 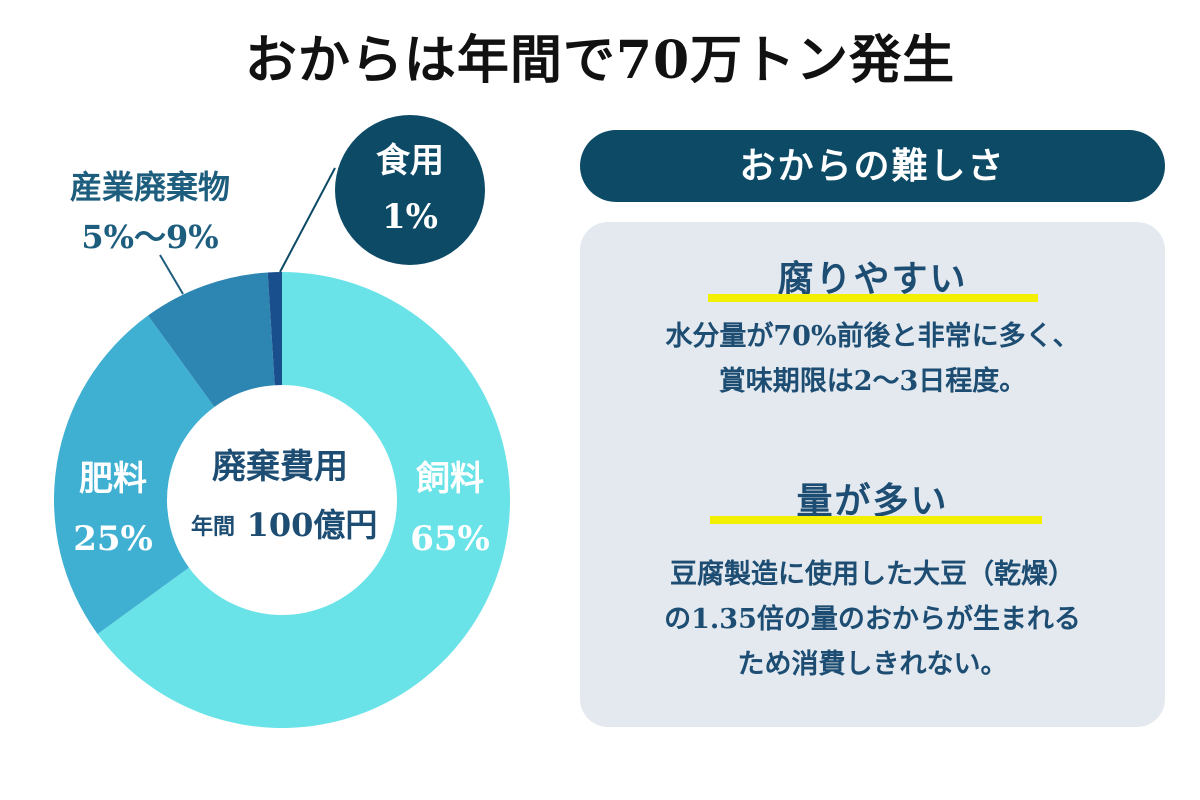 I want to click on callout-leader-line, so click(x=307, y=220).